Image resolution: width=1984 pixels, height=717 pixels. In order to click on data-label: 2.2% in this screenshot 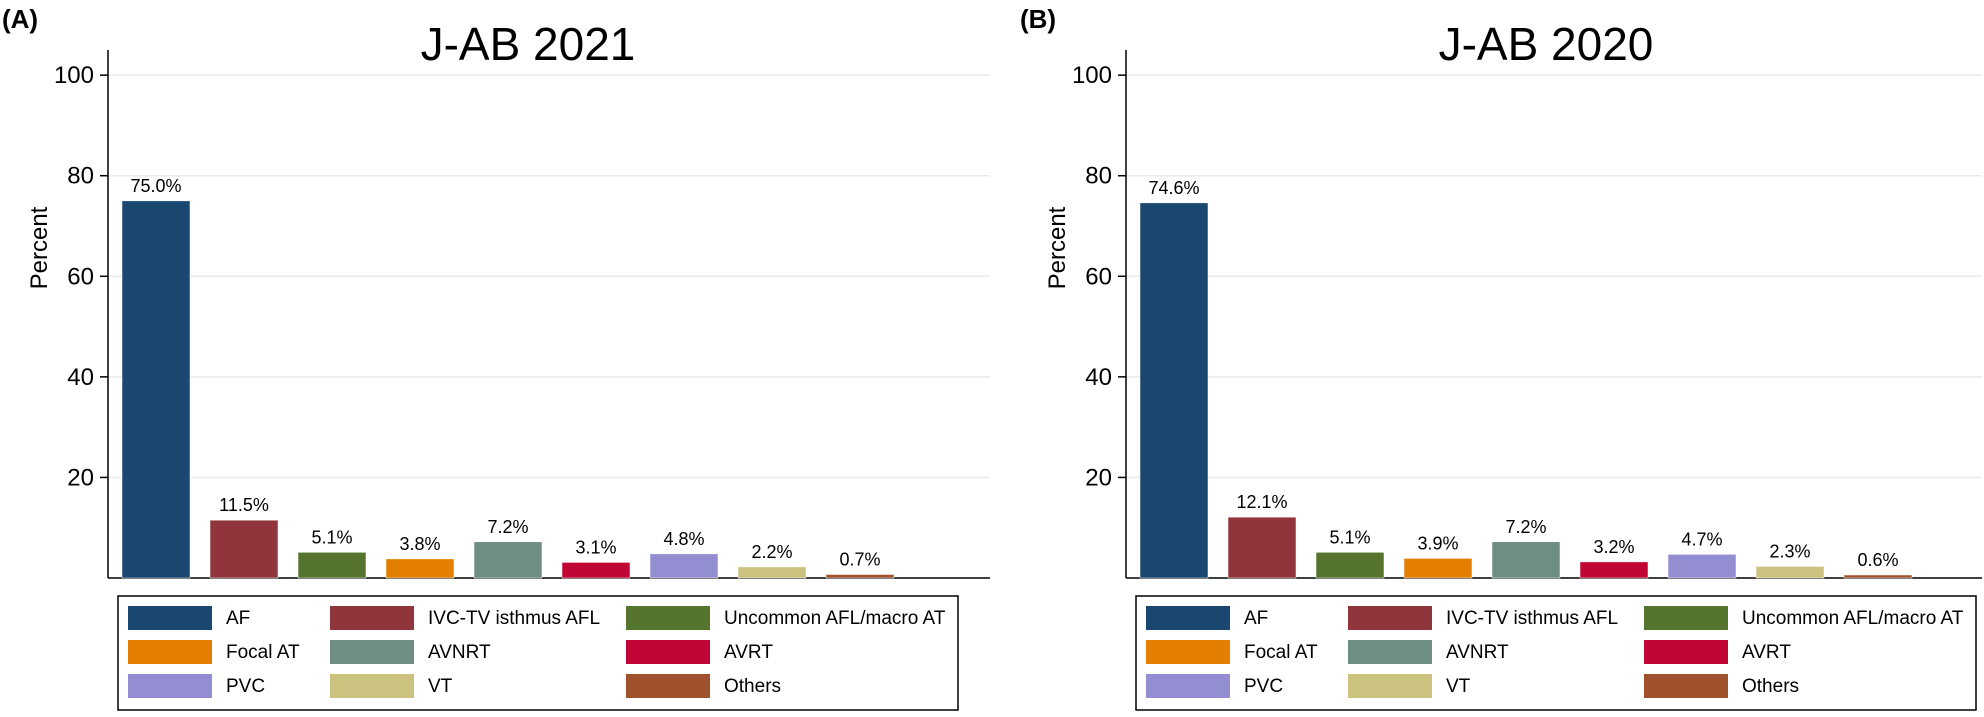, I will do `click(771, 552)`.